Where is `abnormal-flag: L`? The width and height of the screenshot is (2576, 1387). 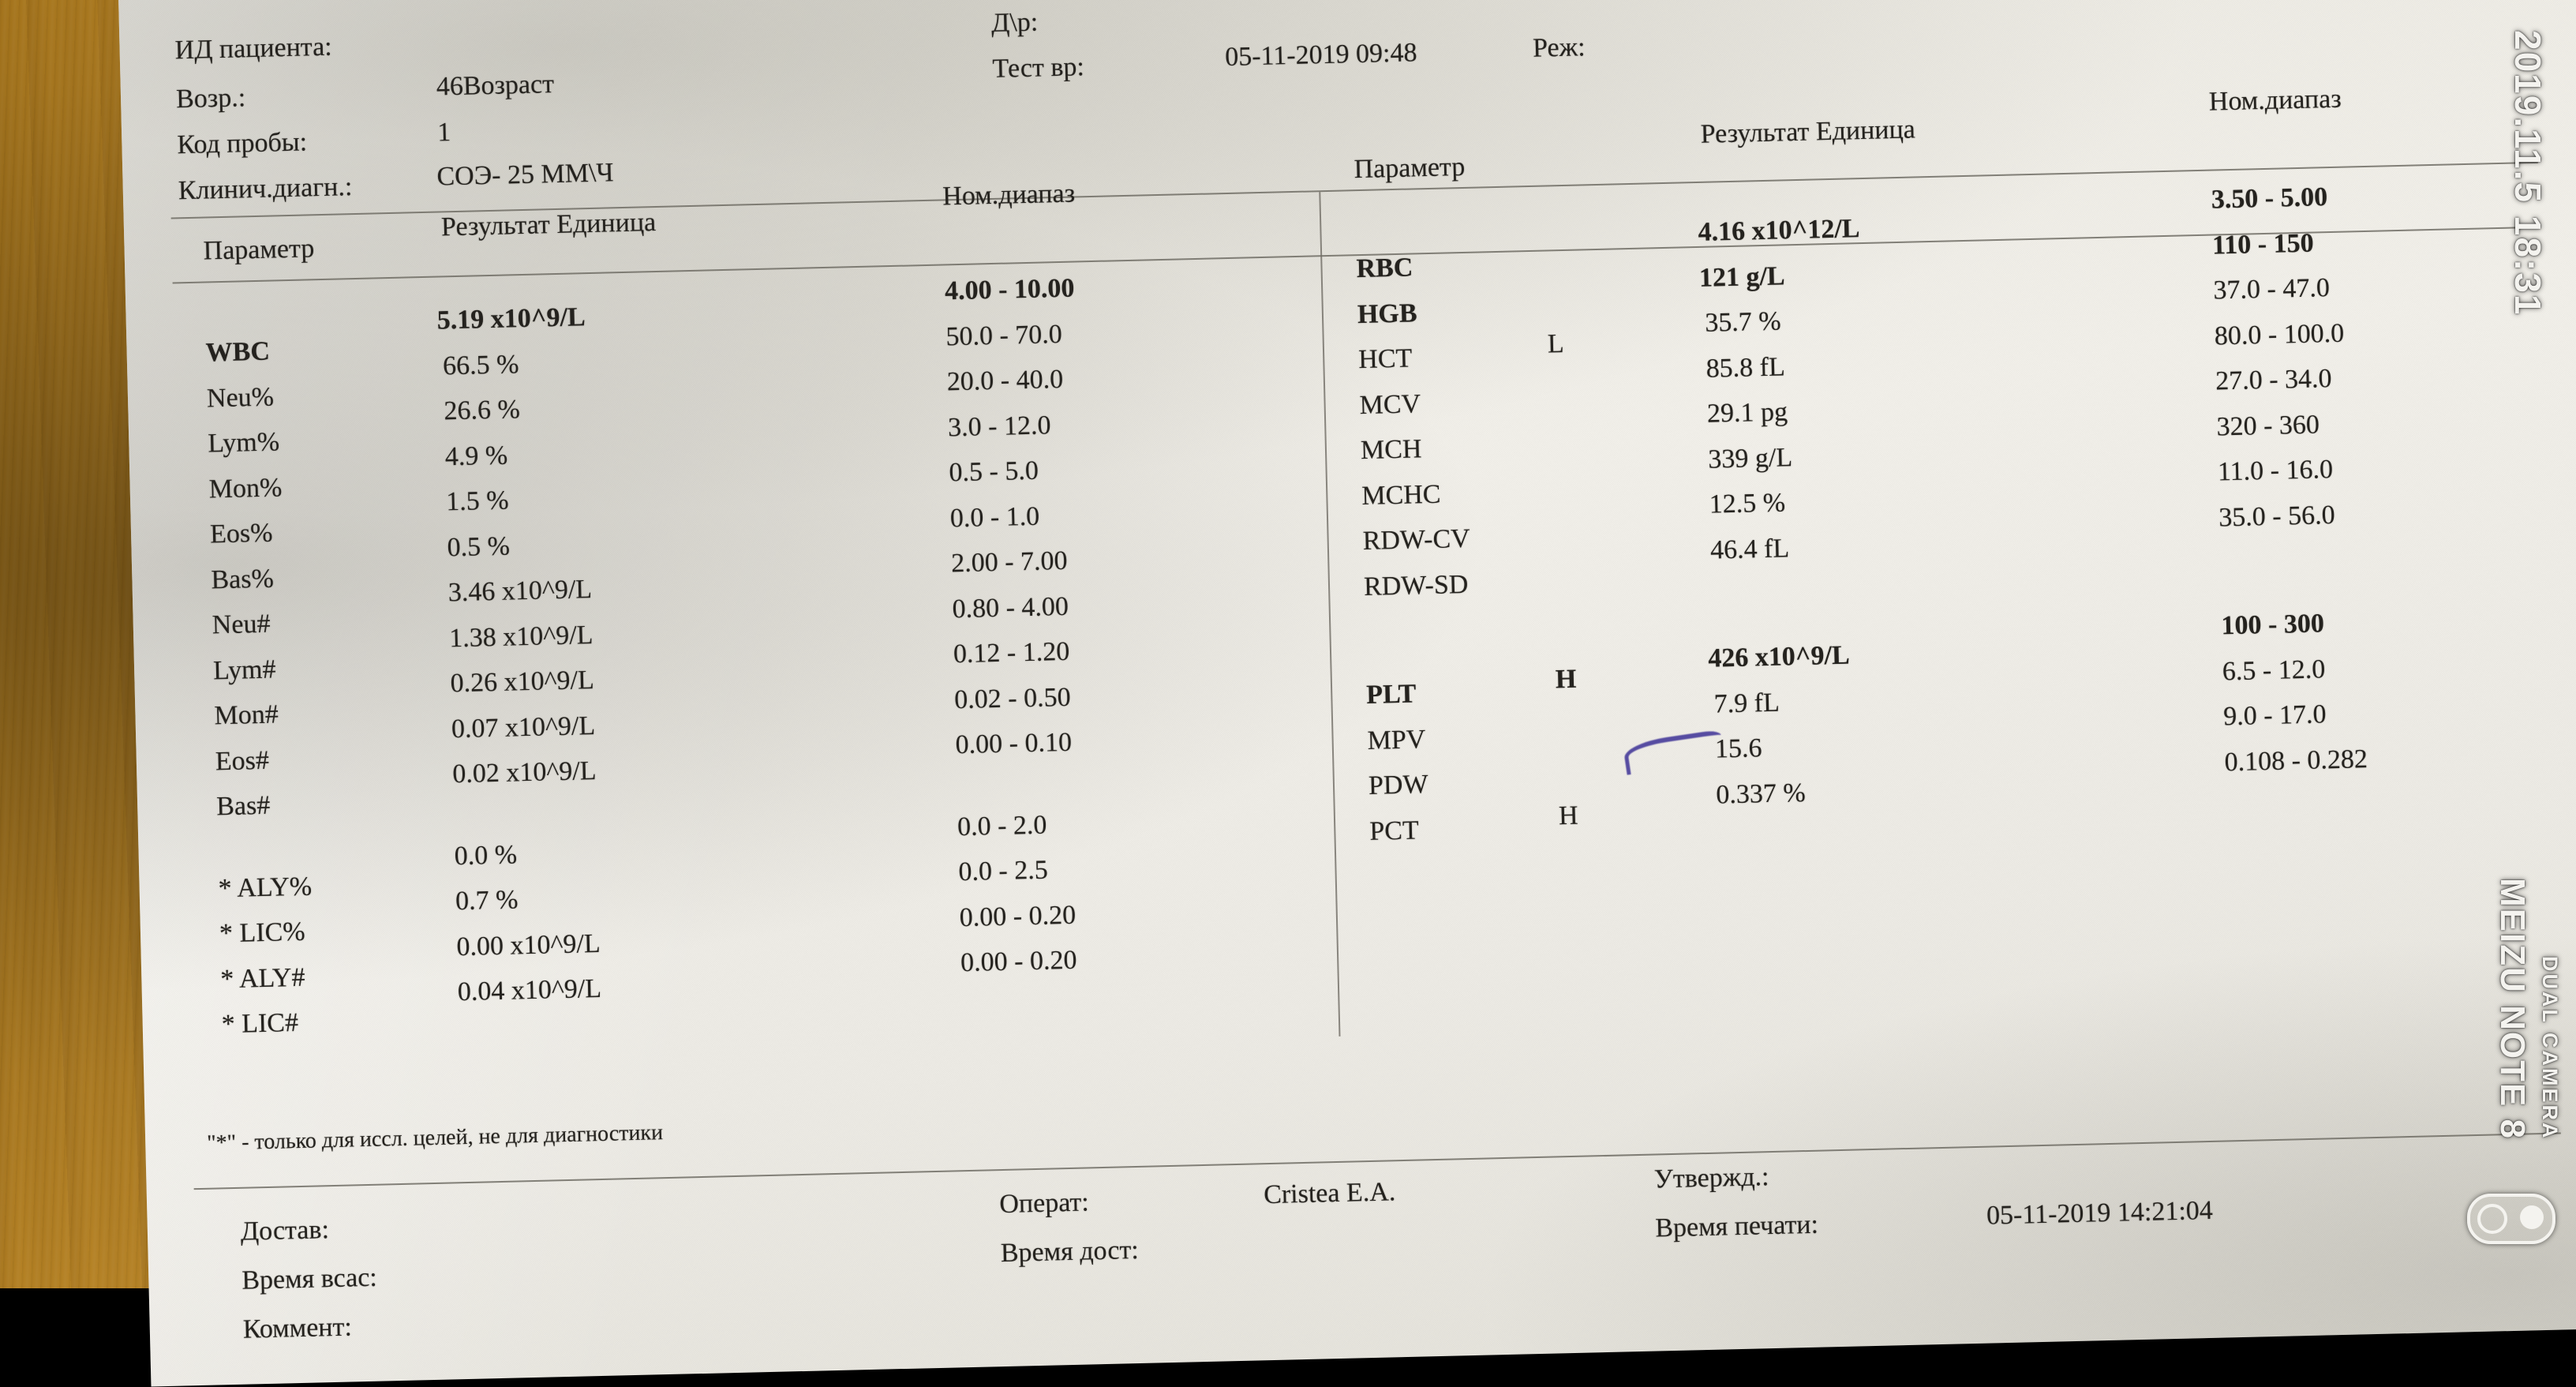
abnormal-flag: L is located at coordinates (1556, 344).